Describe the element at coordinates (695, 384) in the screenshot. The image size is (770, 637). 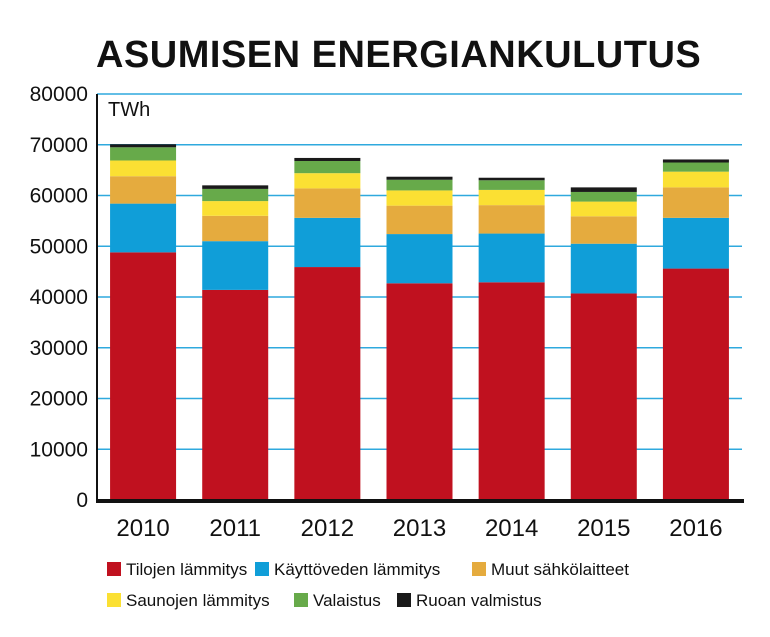
I see `bar-2016-tilojen-lammitys` at that location.